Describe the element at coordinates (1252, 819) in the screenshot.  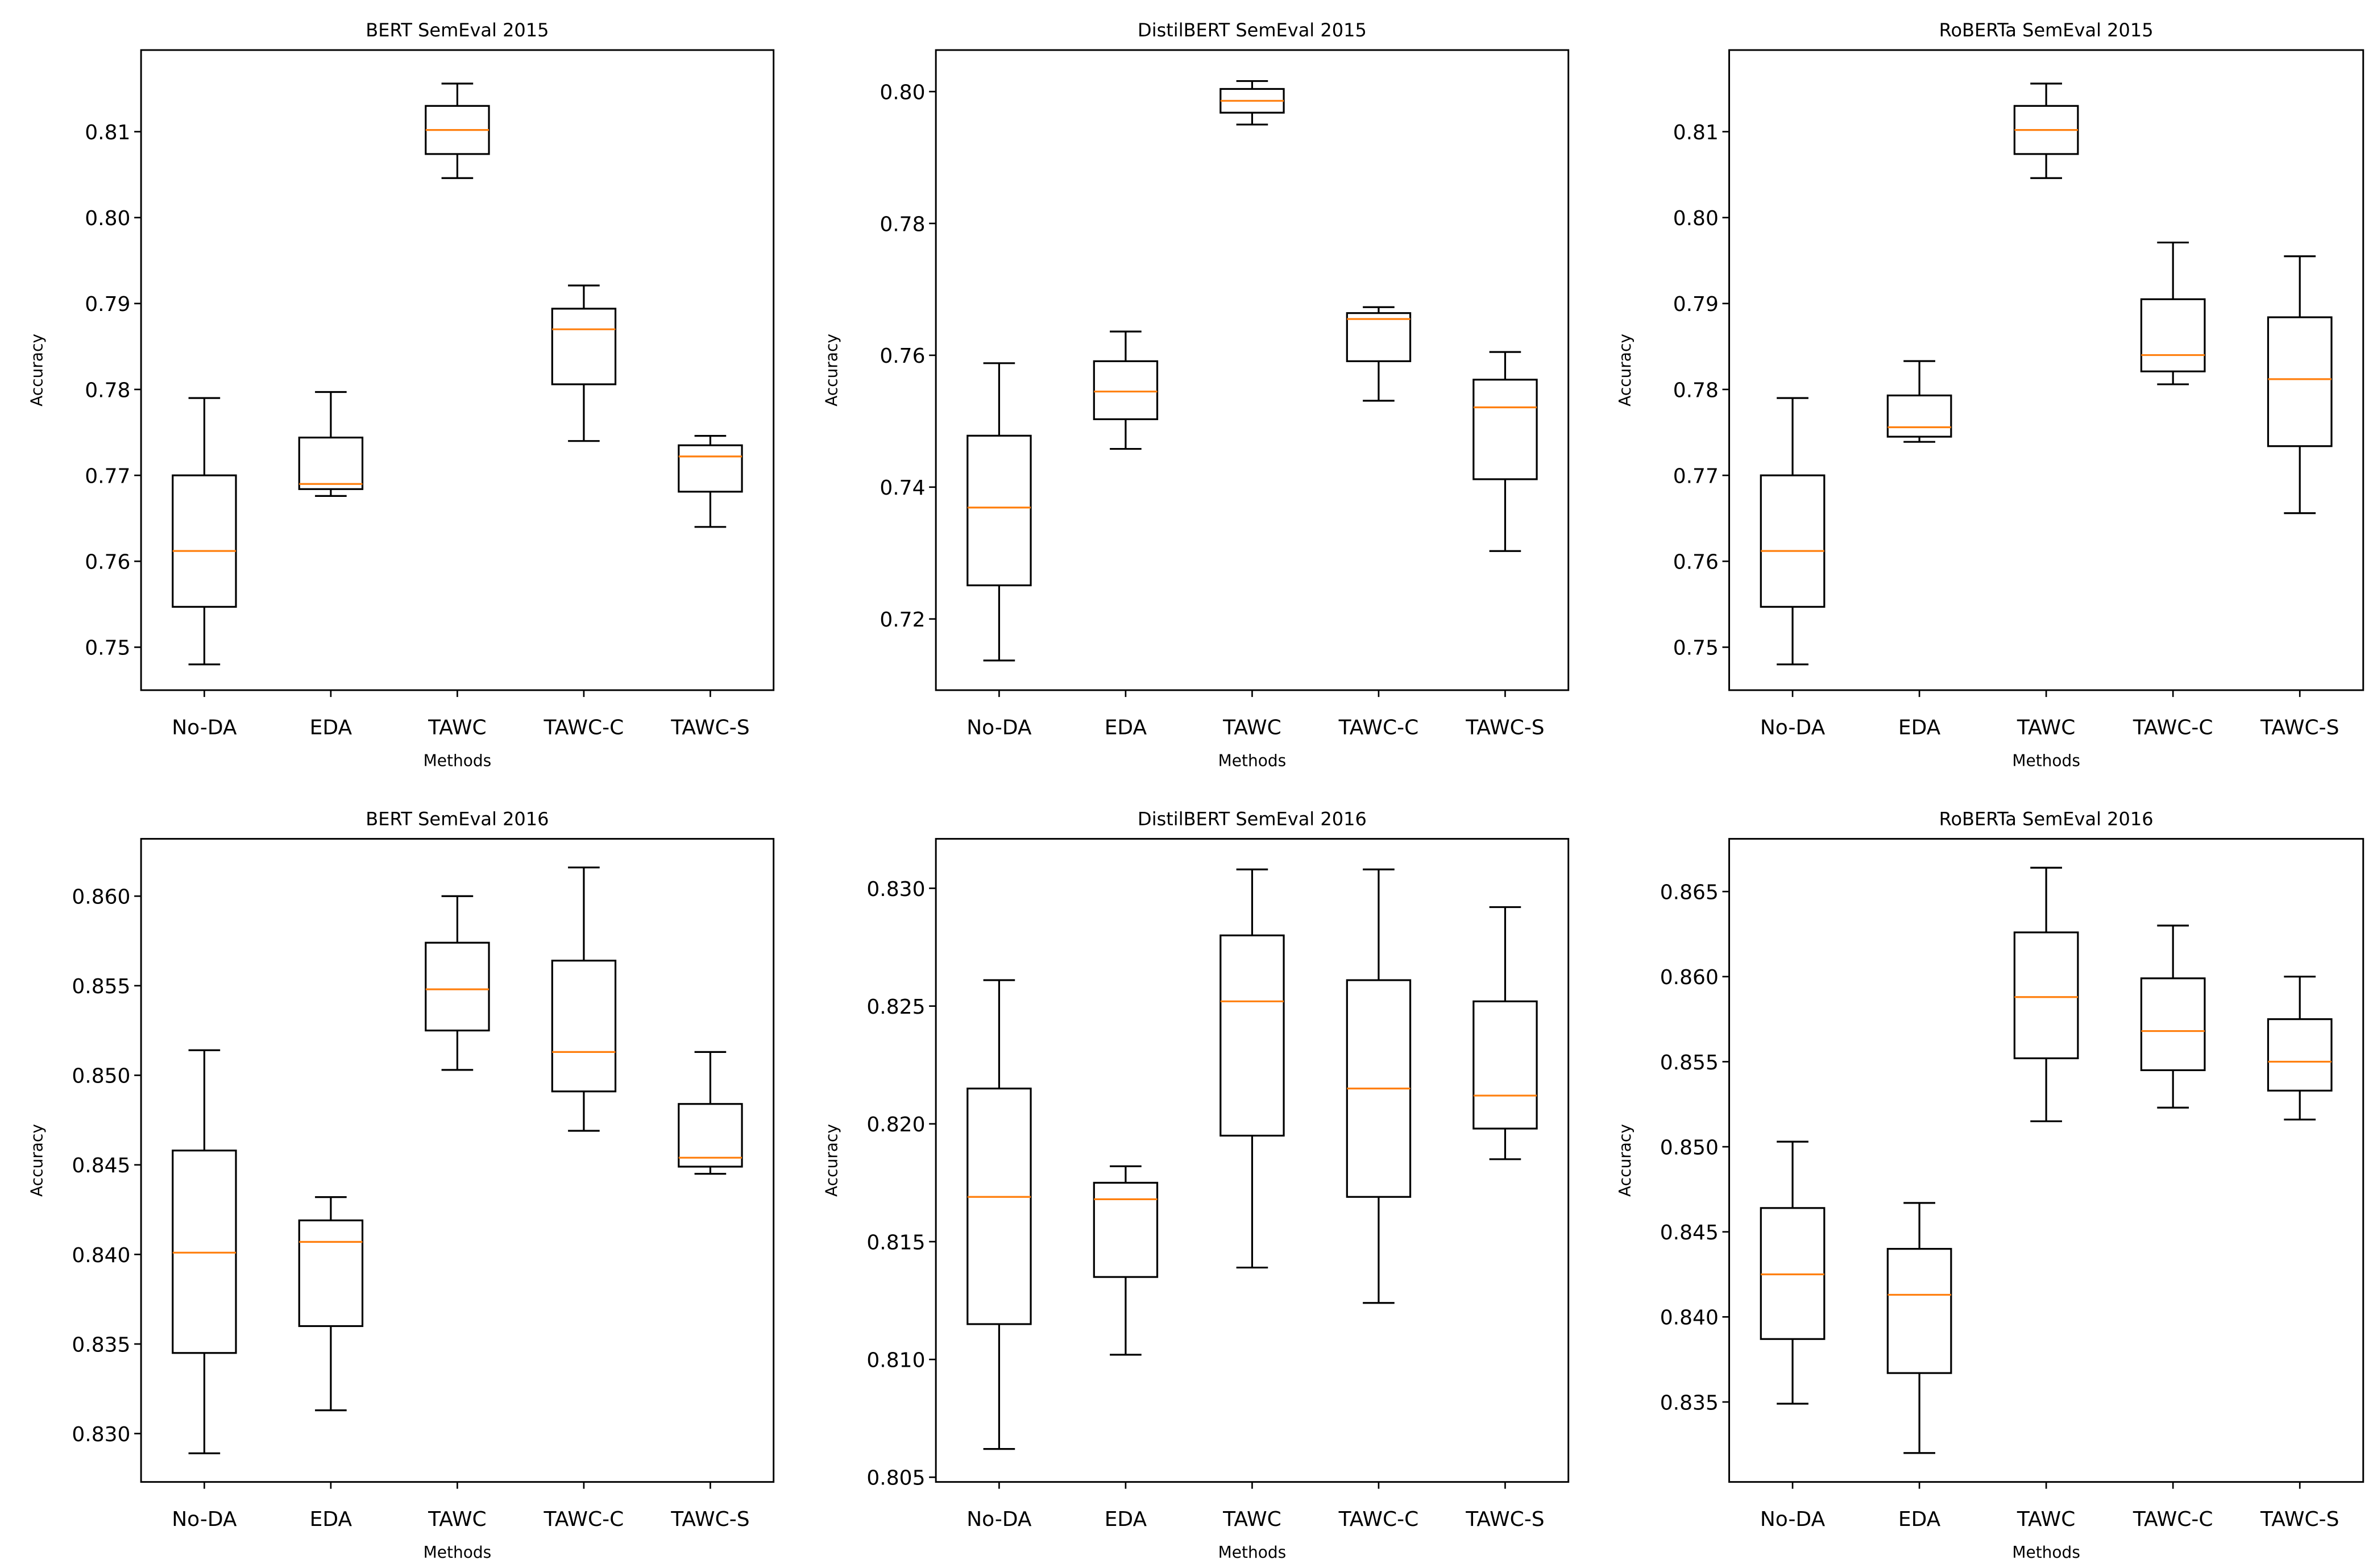
I see `chart-title: DistilBERT SemEval 2016` at that location.